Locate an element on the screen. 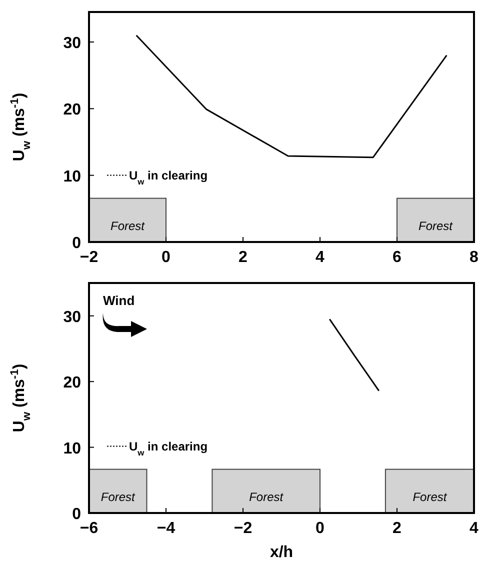  x-tick-label: 8 is located at coordinates (474, 257).